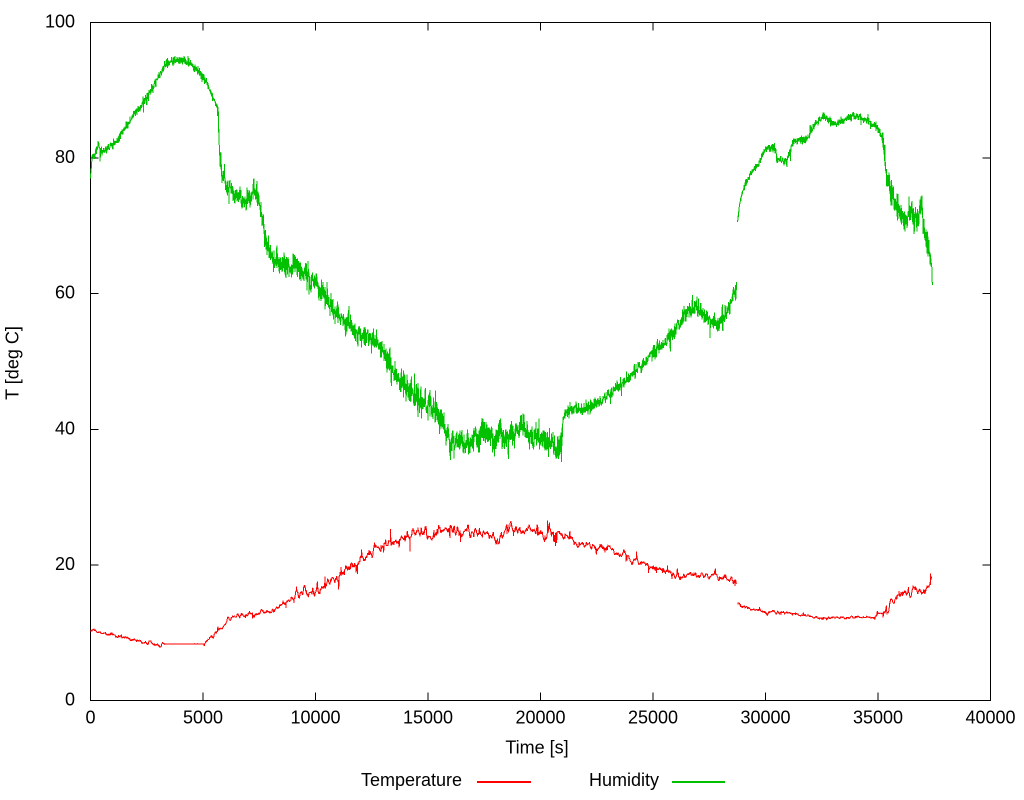 The image size is (1024, 800). Describe the element at coordinates (540, 718) in the screenshot. I see `svg-text: 20000` at that location.